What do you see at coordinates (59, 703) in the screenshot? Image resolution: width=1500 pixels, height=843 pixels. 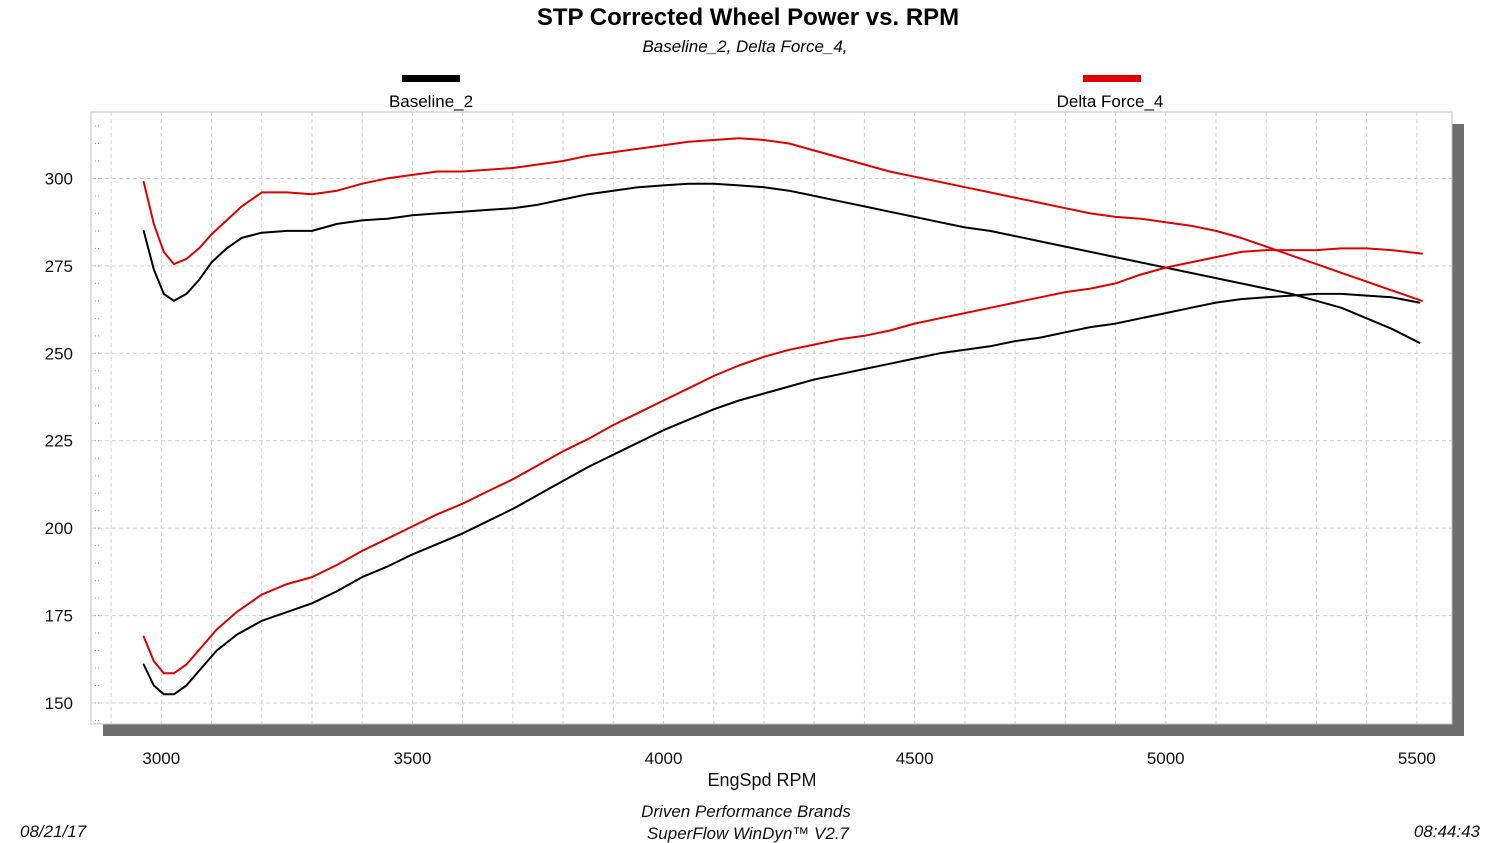 I see `y-tick-label: 150` at bounding box center [59, 703].